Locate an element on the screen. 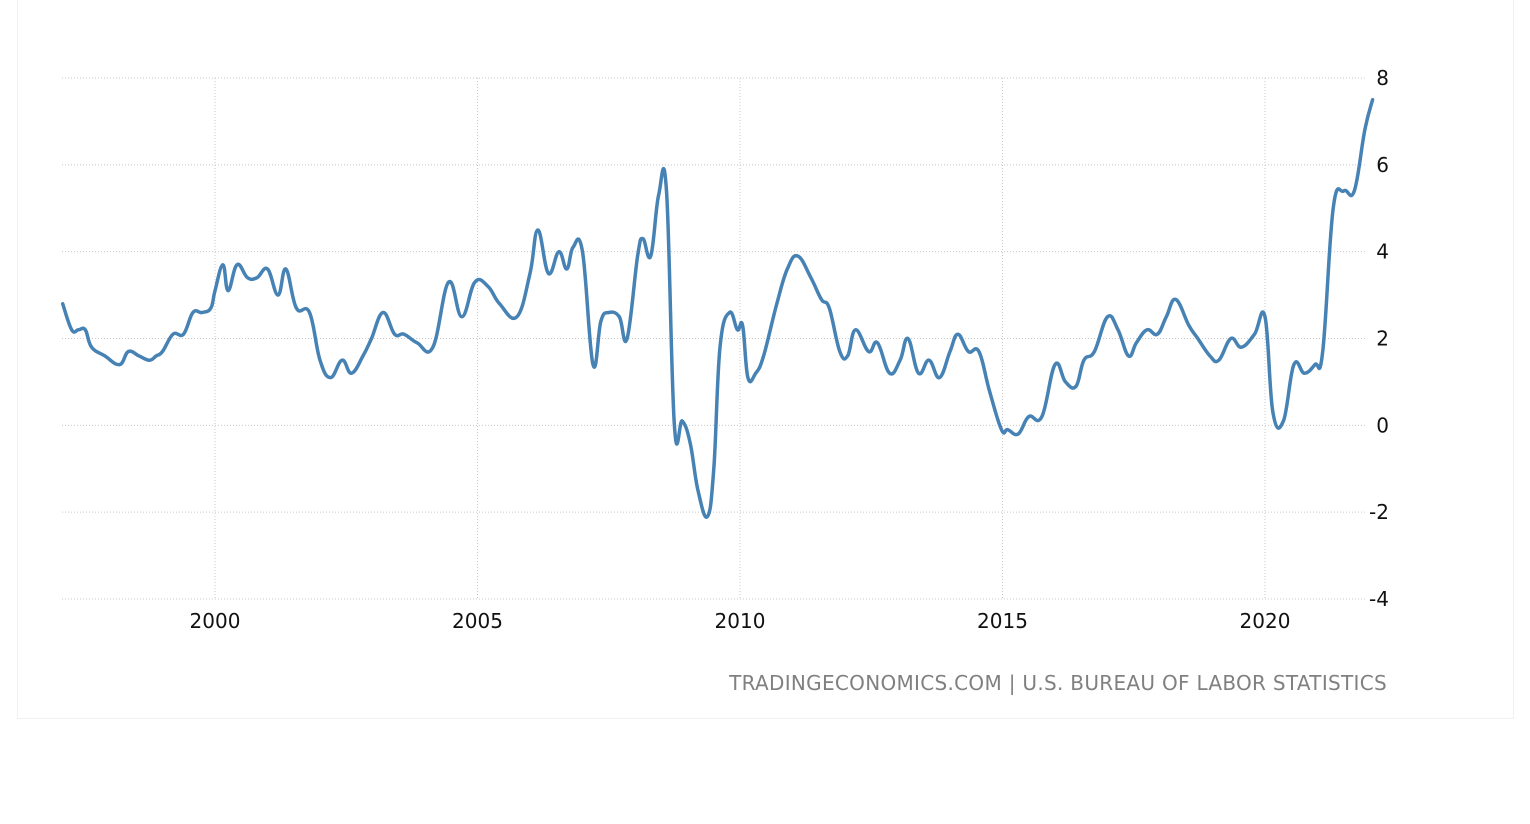 The width and height of the screenshot is (1530, 824). x-tick-label: 2015 is located at coordinates (1002, 621).